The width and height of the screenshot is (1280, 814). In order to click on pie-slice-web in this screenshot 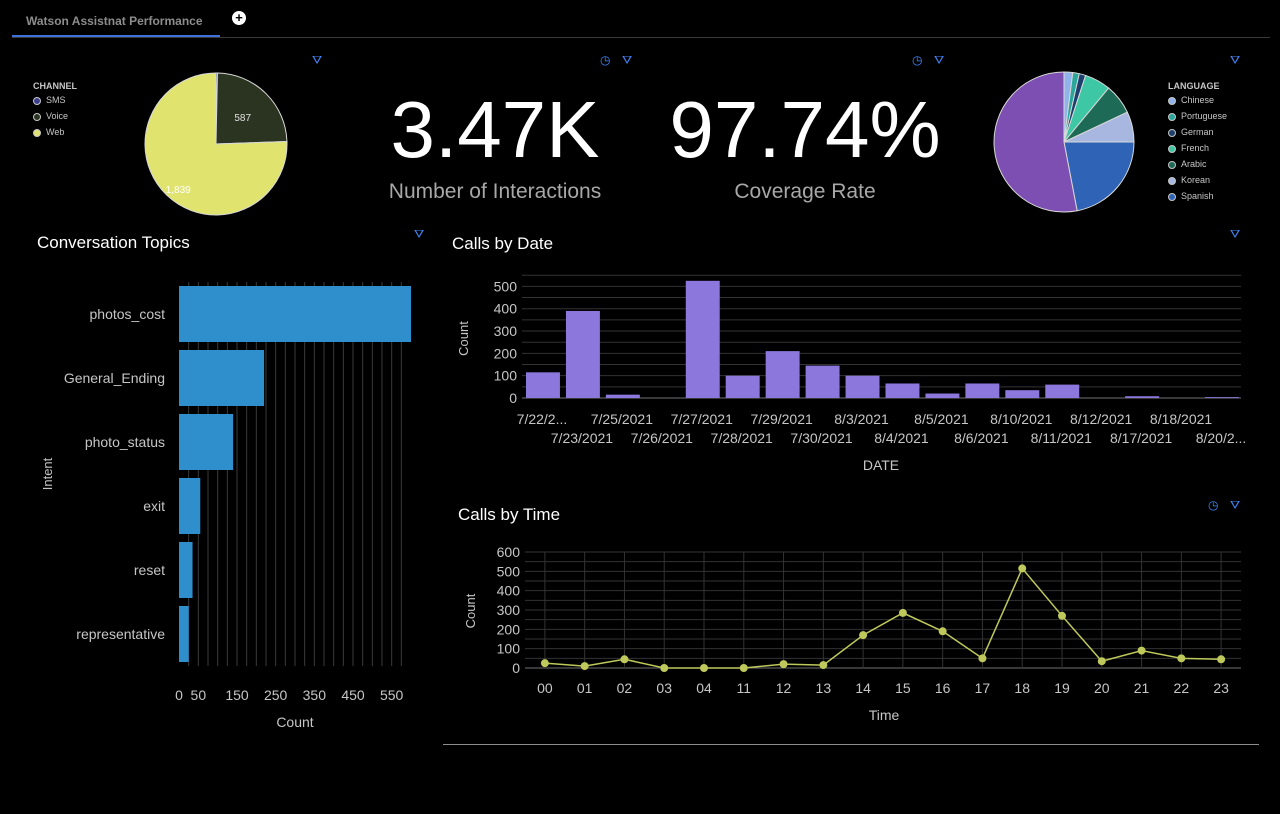, I will do `click(216, 144)`.